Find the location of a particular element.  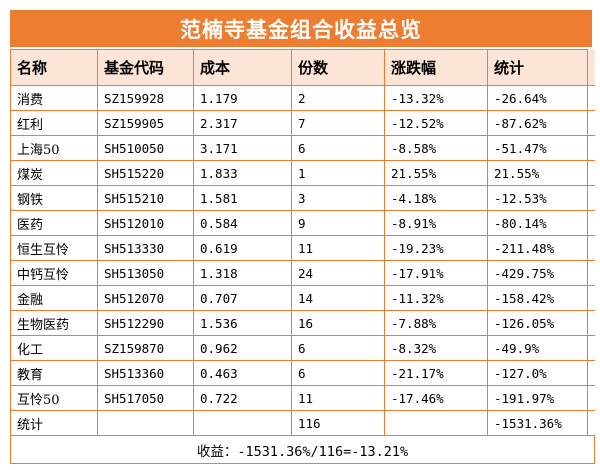

value-cell: -11.32% is located at coordinates (436, 298).